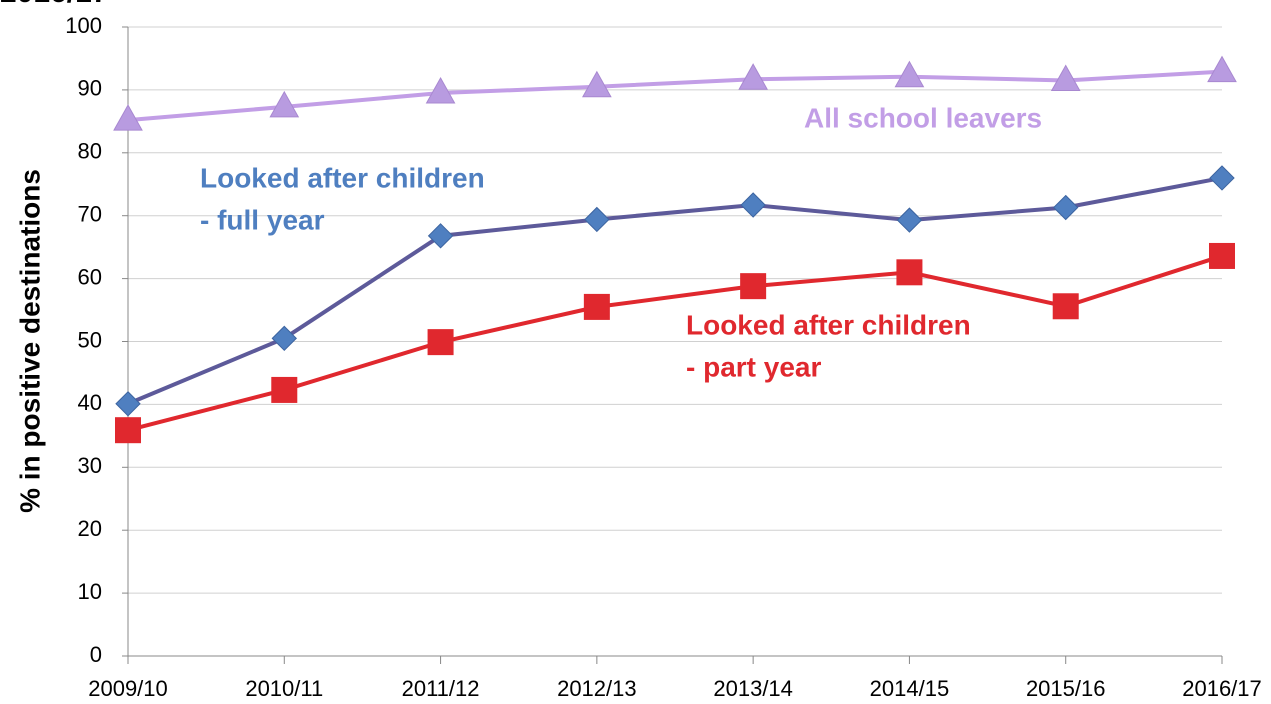 The image size is (1271, 704). What do you see at coordinates (90, 528) in the screenshot?
I see `y-tick-label: 20` at bounding box center [90, 528].